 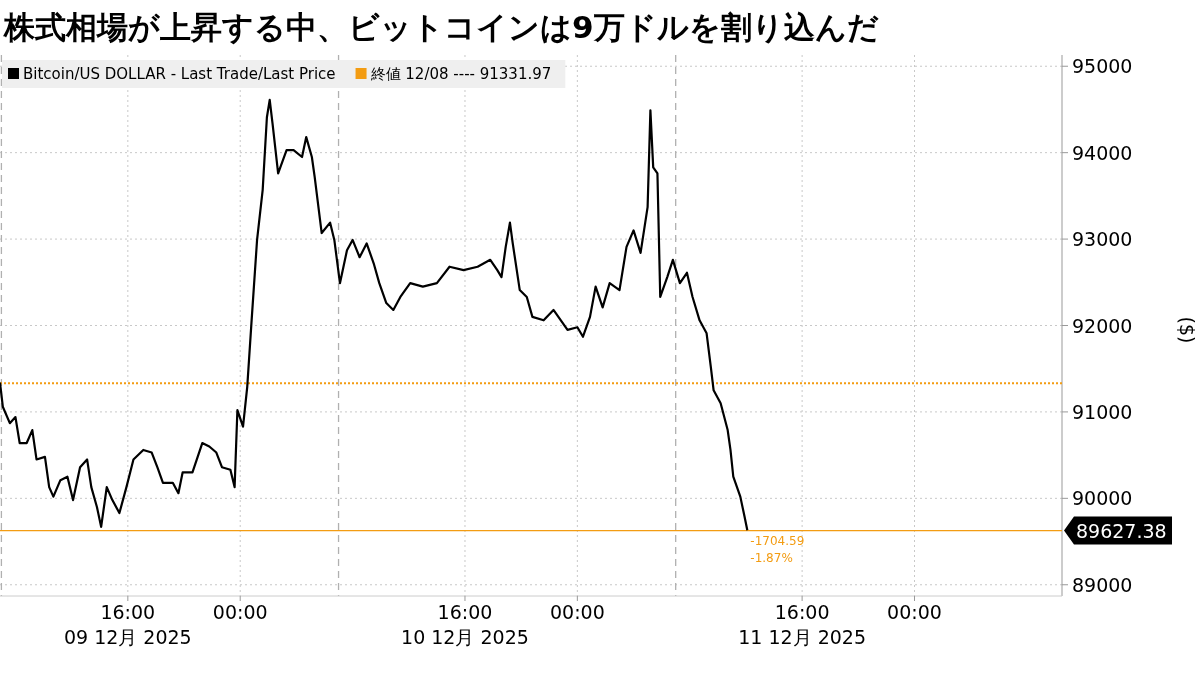 I want to click on annotation: -1704.59, so click(x=777, y=540).